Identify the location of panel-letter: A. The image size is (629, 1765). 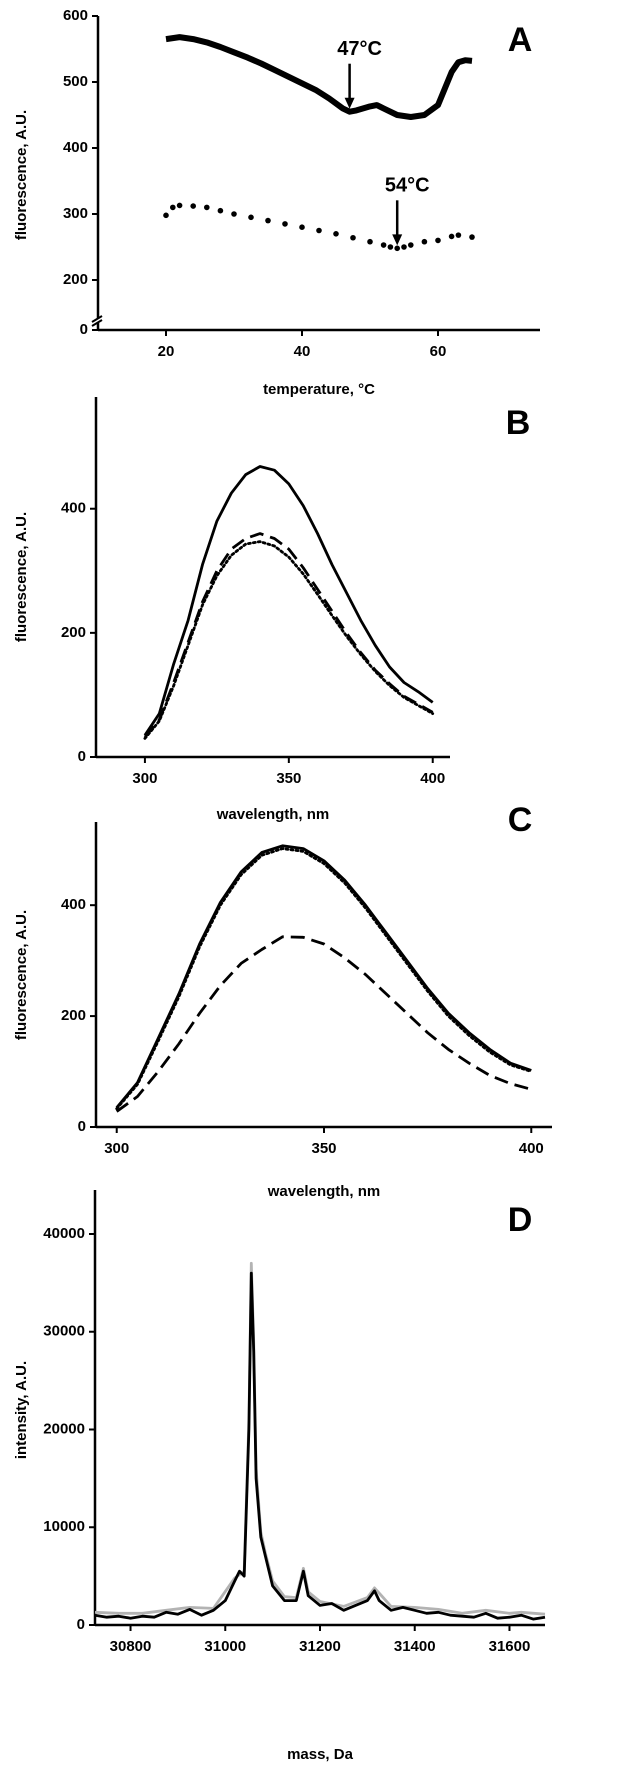
(520, 40).